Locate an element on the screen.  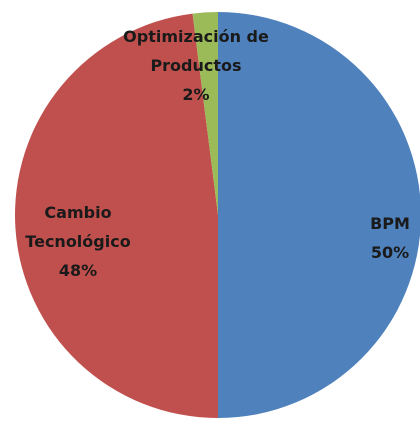
value-label: 50% is located at coordinates (390, 252).